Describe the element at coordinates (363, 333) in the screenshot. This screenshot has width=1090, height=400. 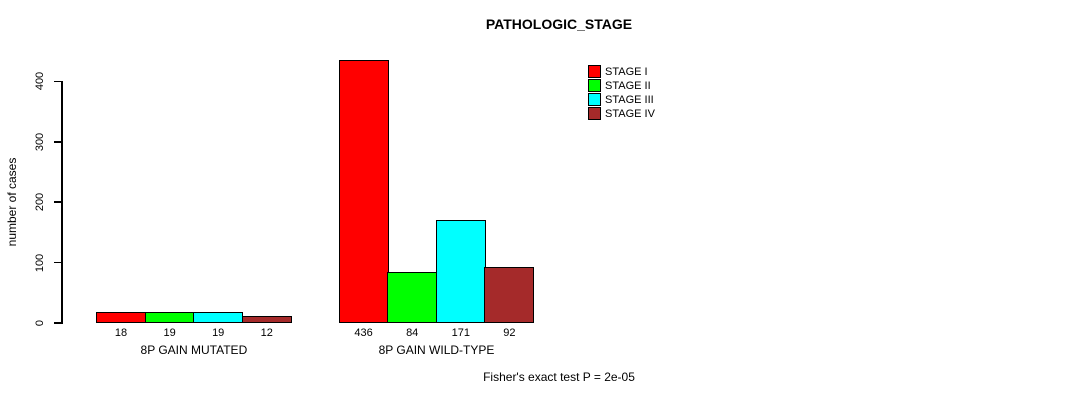
I see `bar-value-label: 436` at that location.